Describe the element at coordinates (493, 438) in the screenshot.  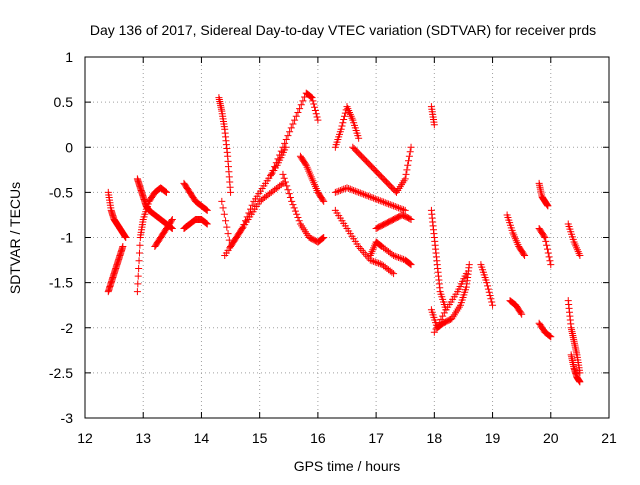
I see `x-tick-label: 19` at that location.